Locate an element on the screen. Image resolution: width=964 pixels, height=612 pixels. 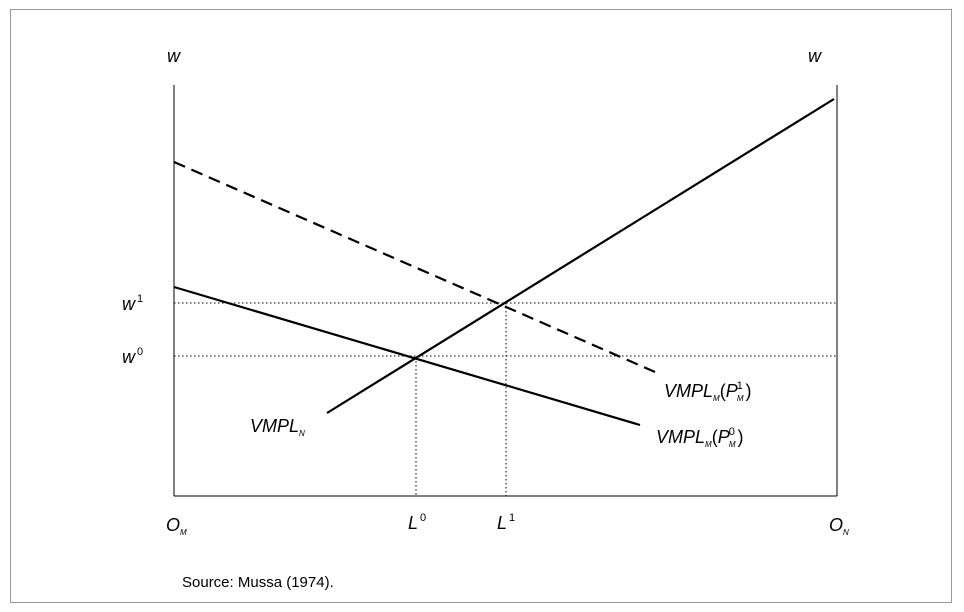
origin-label-right: ON is located at coordinates (839, 526).